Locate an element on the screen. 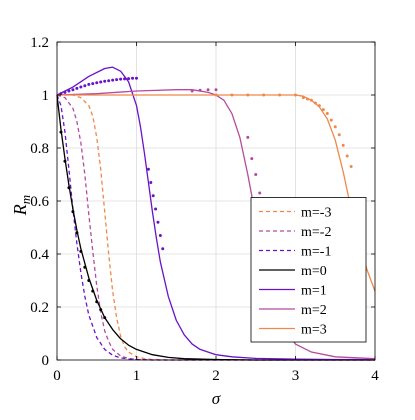 This screenshot has width=415, height=420. legend-label: m=-2 is located at coordinates (316, 232).